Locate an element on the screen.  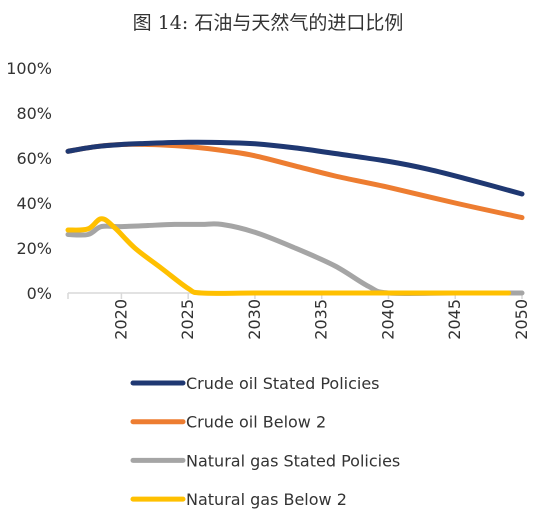
x-tick-label: 2035 is located at coordinates (321, 319).